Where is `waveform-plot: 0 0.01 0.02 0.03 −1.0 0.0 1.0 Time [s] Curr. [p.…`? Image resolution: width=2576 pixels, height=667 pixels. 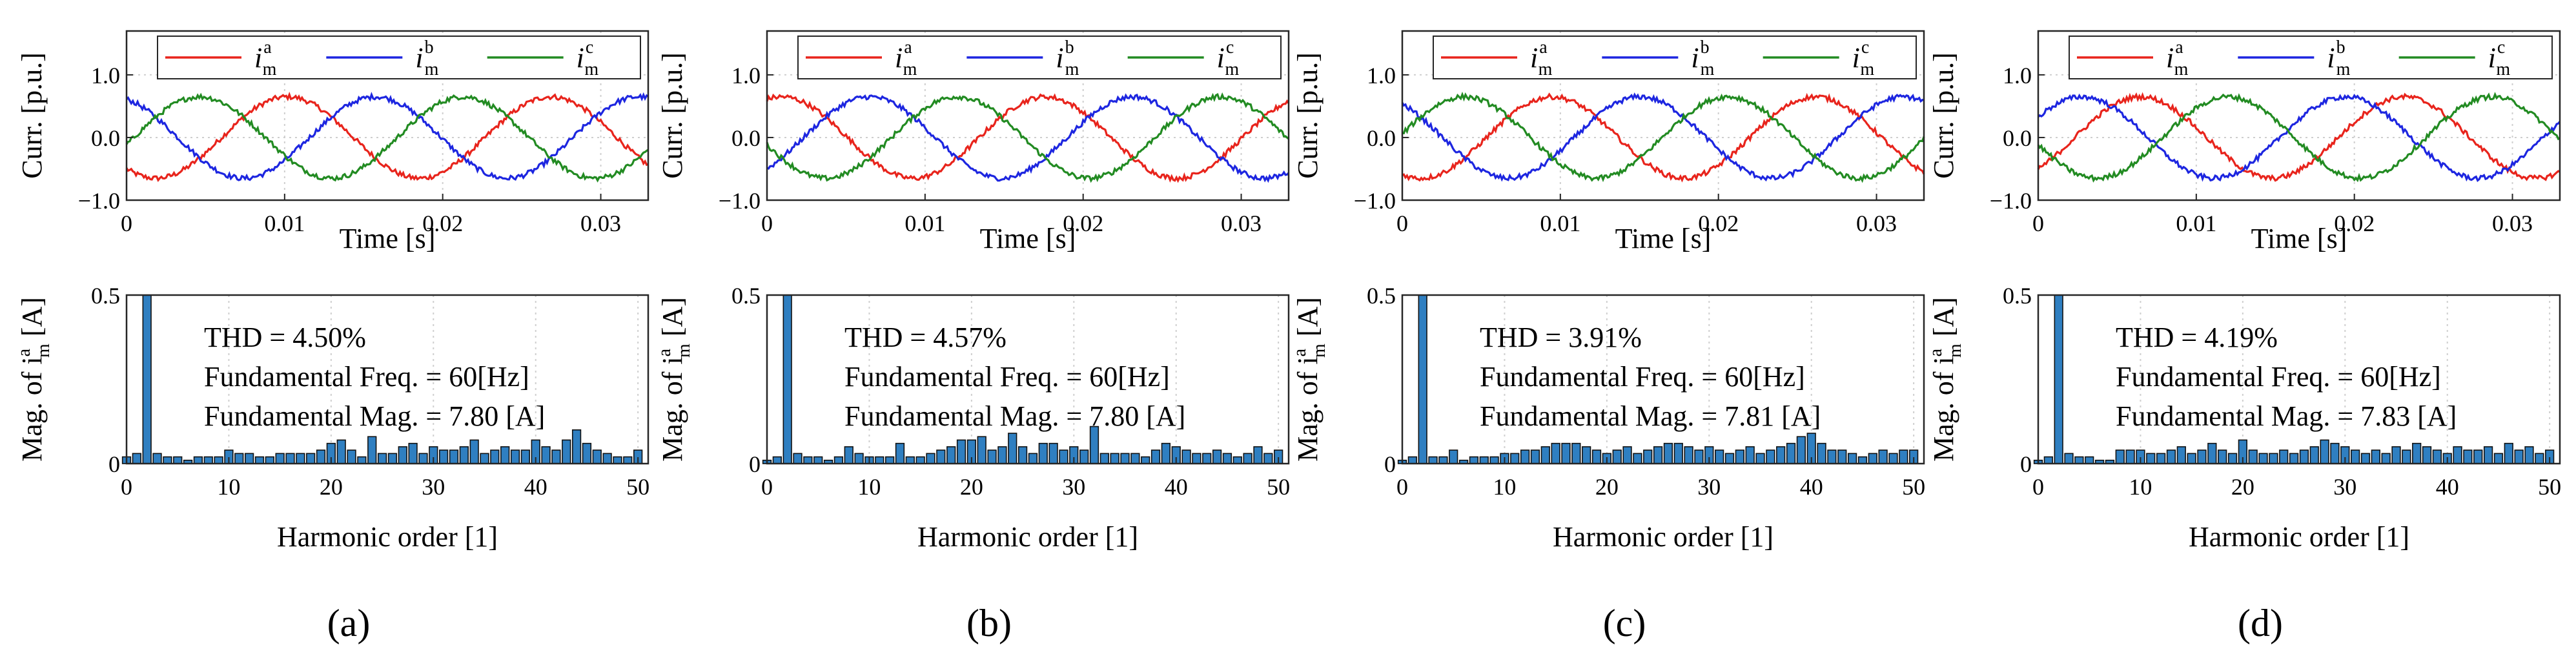 waveform-plot: 0 0.01 0.02 0.03 −1.0 0.0 1.0 Time [s] Curr. [p.… is located at coordinates (2245, 142).